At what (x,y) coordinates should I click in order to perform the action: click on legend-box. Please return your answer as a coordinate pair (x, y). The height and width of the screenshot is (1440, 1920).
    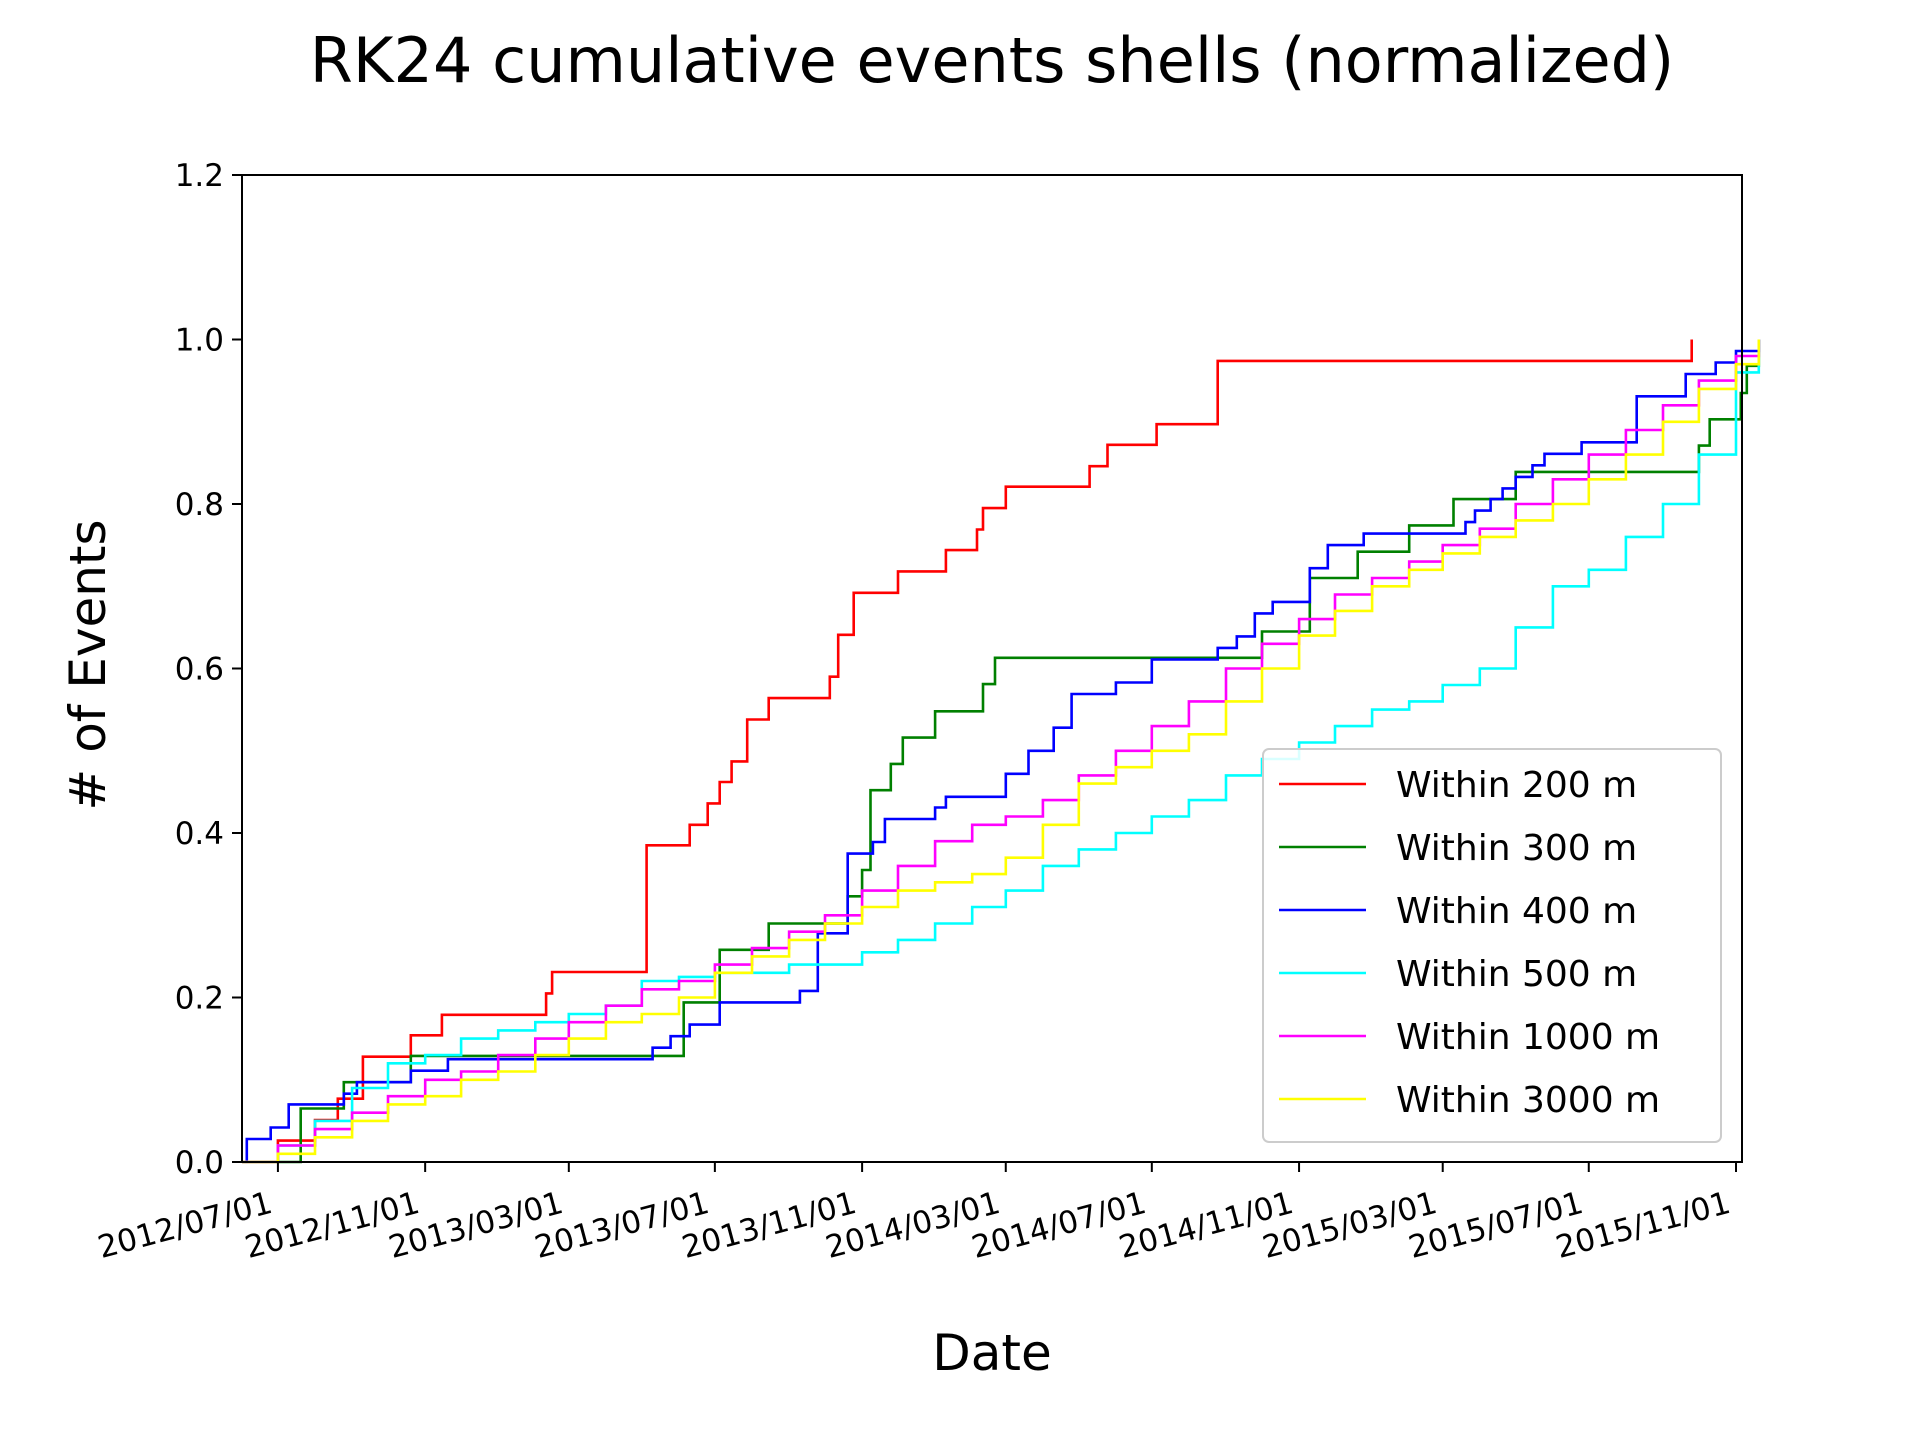
    Looking at the image, I should click on (1492, 945).